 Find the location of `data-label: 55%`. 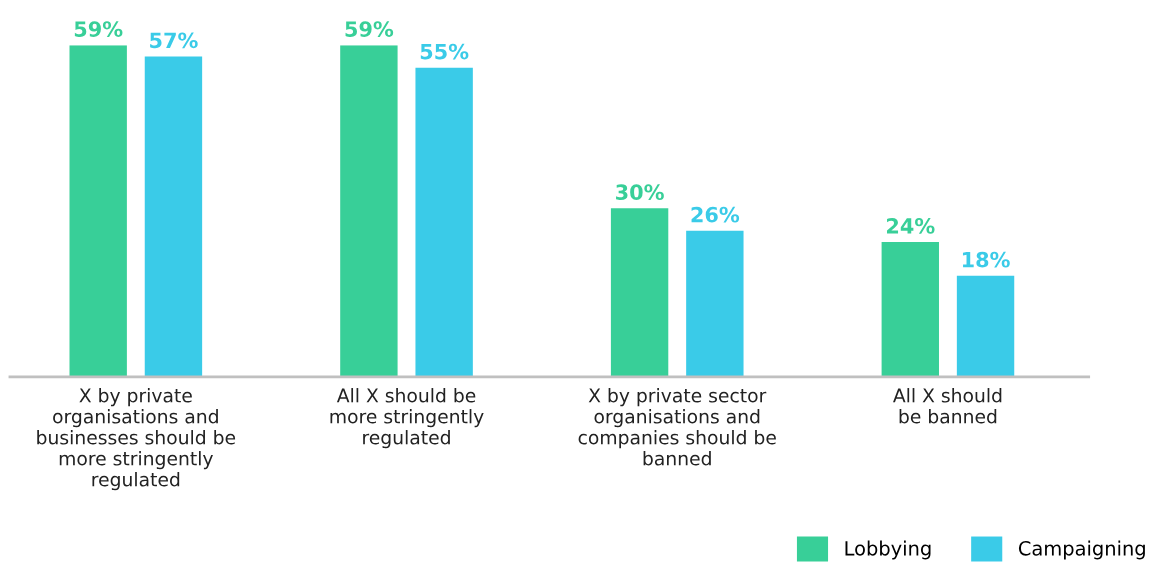

data-label: 55% is located at coordinates (444, 51).